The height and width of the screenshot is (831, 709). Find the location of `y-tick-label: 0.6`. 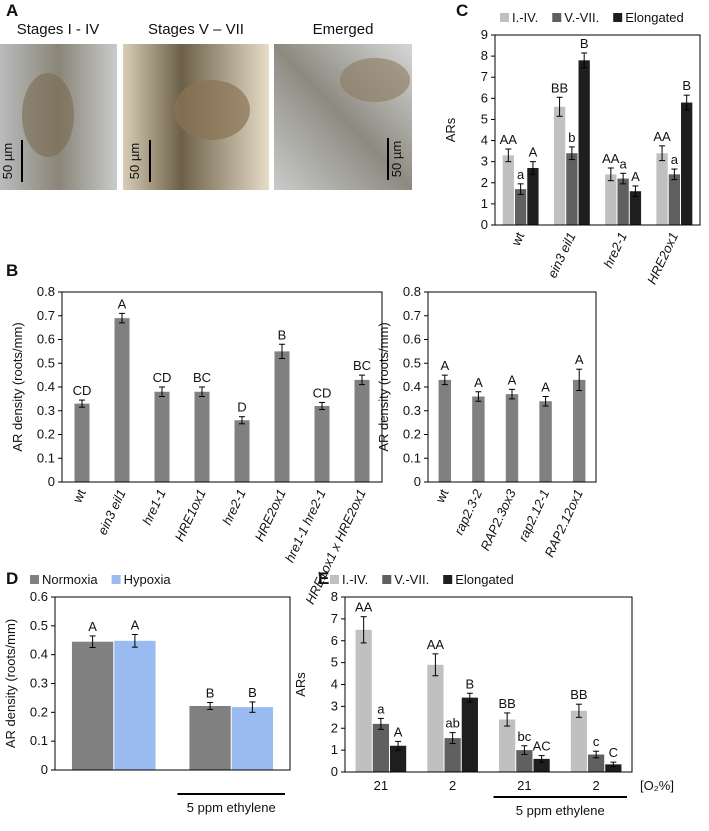

y-tick-label: 0.6 is located at coordinates (46, 339).